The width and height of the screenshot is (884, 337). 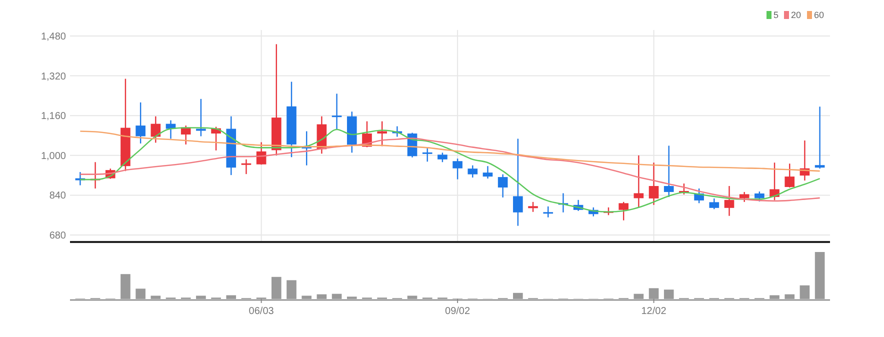 What do you see at coordinates (457, 311) in the screenshot?
I see `x-tick-label: 09/02` at bounding box center [457, 311].